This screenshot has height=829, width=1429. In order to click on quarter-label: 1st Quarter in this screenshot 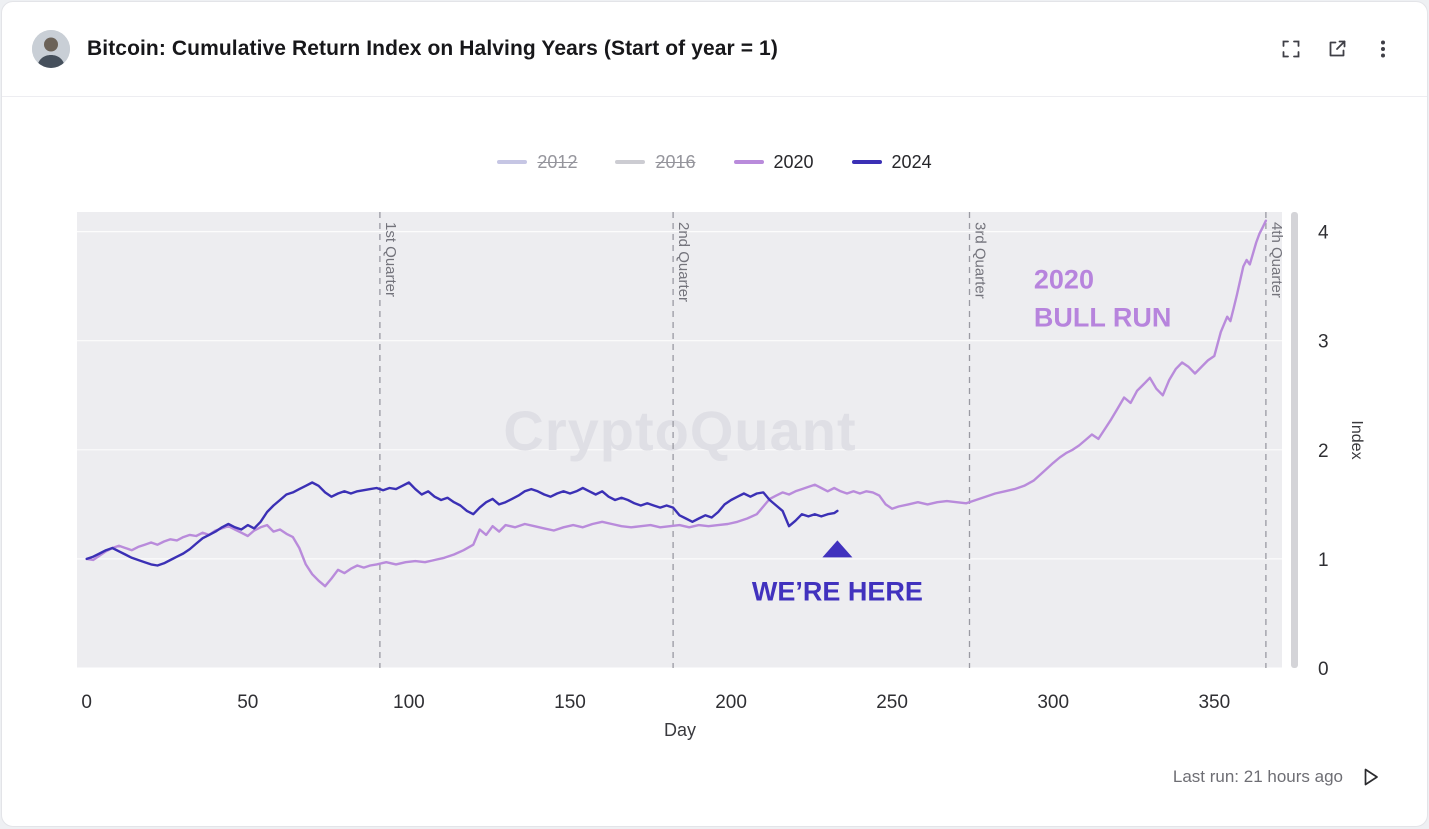, I will do `click(390, 259)`.